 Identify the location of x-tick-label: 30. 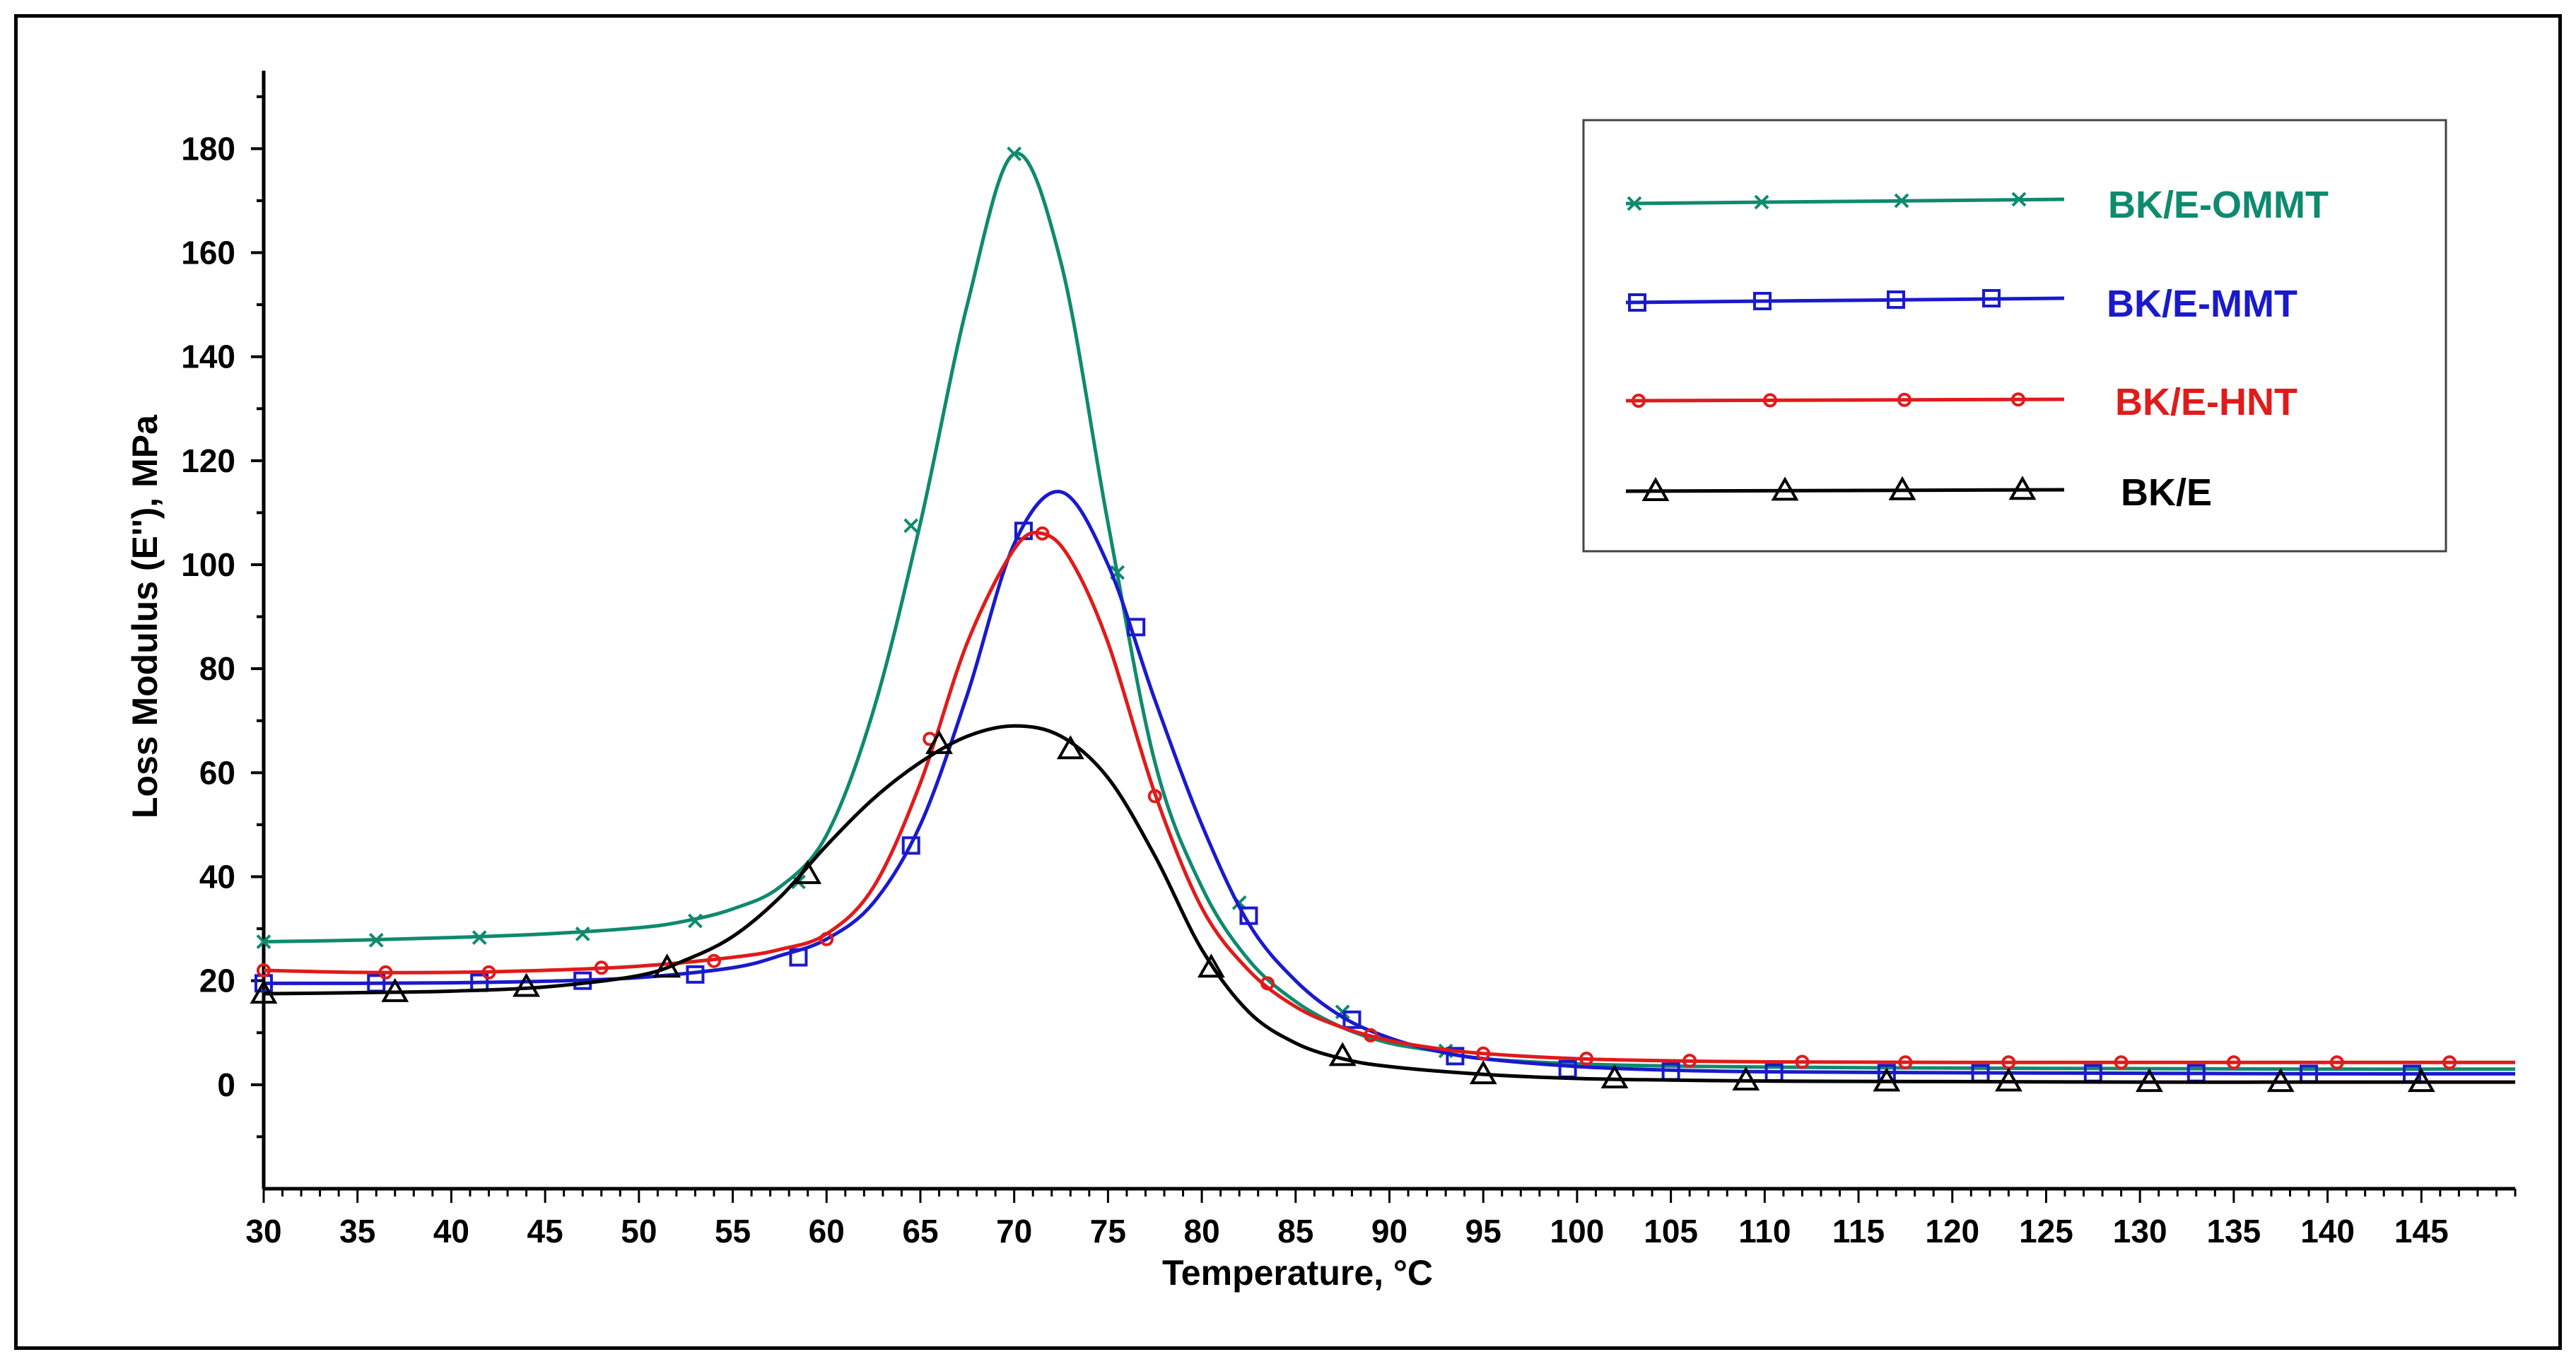
(263, 1231).